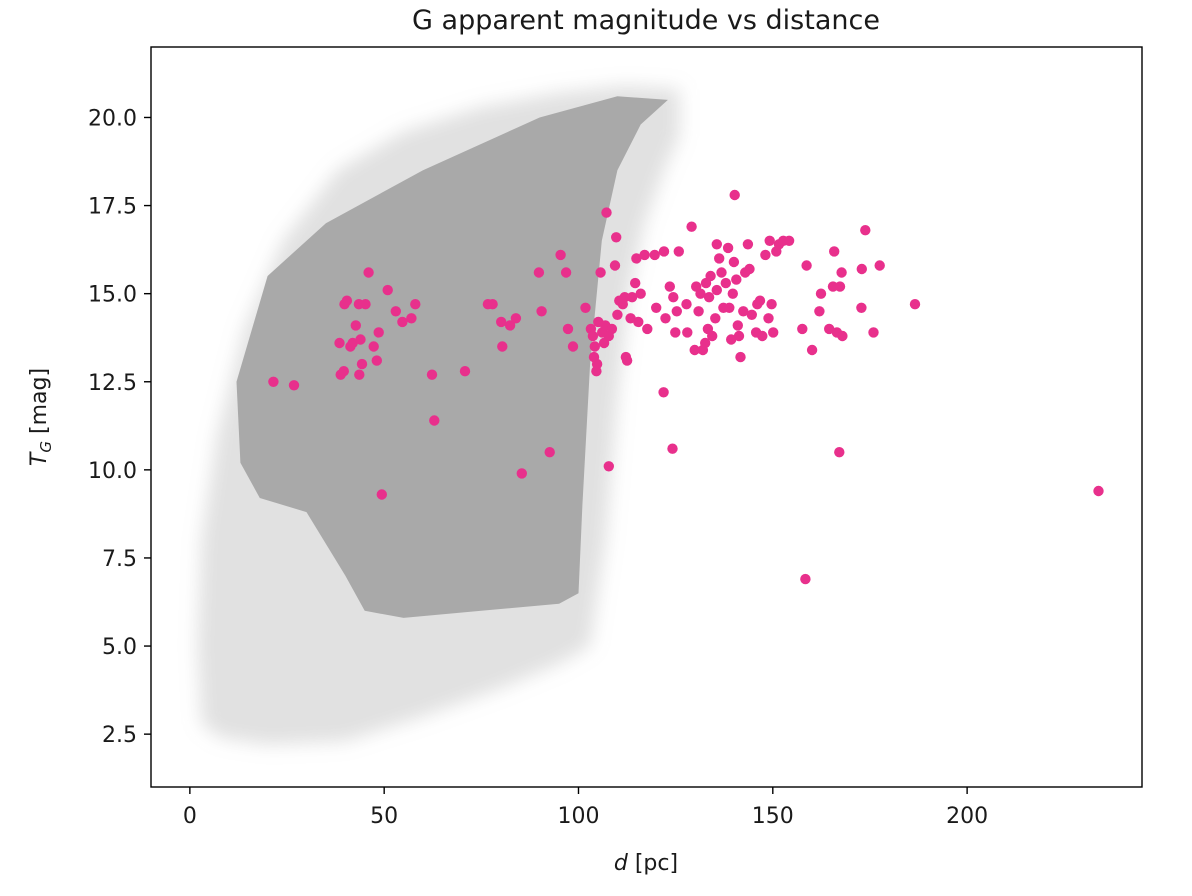 Image resolution: width=1192 pixels, height=896 pixels. What do you see at coordinates (190, 816) in the screenshot?
I see `x-tick-label: 0` at bounding box center [190, 816].